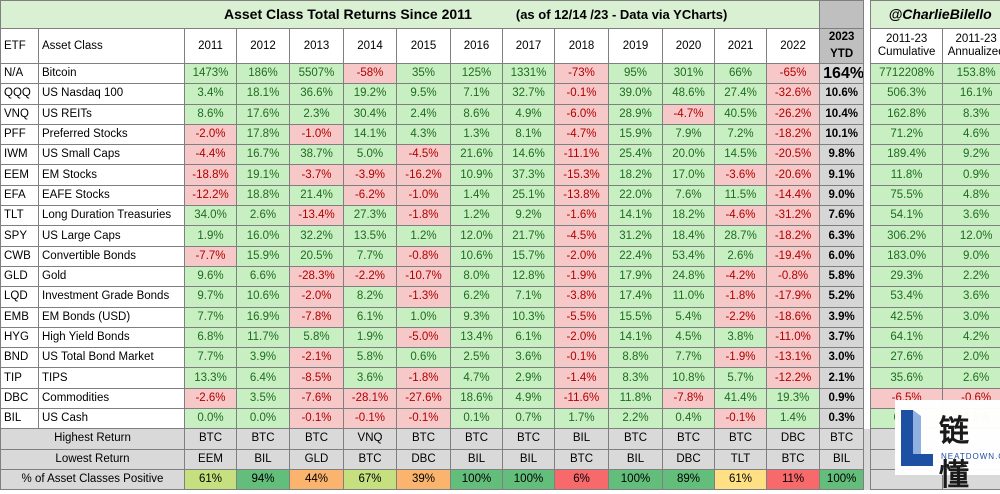 The height and width of the screenshot is (494, 1000). What do you see at coordinates (741, 276) in the screenshot?
I see `return-cell: -4.2%` at bounding box center [741, 276].